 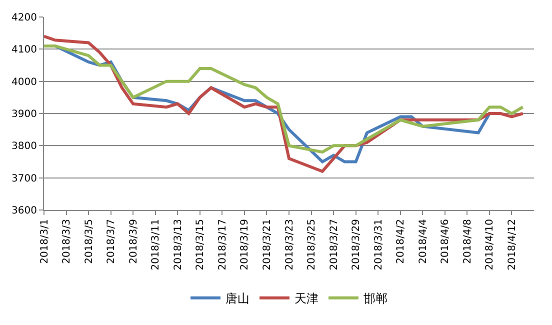 What do you see at coordinates (24, 146) in the screenshot?
I see `y-tick-label: 3800` at bounding box center [24, 146].